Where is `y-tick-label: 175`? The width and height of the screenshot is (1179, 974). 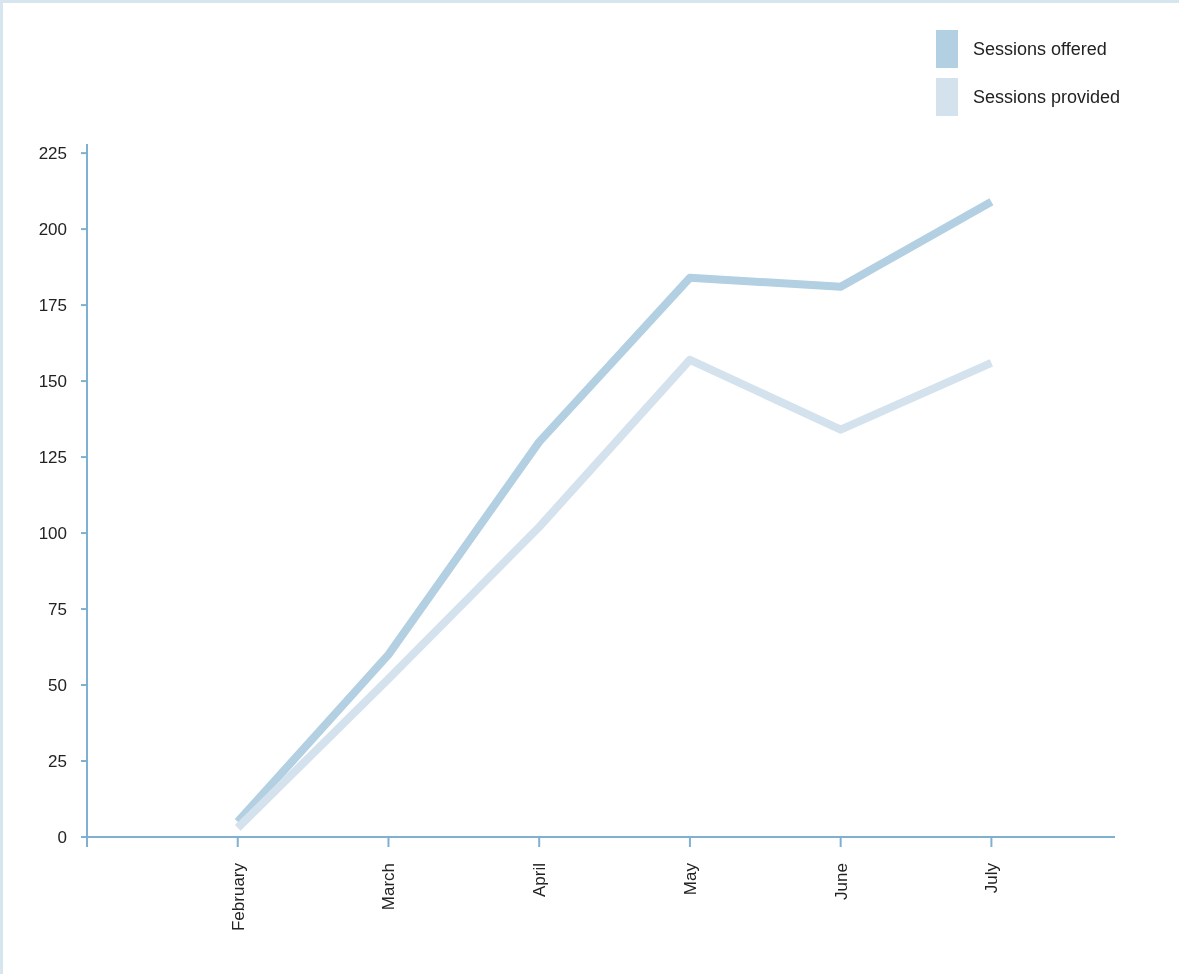
y-tick-label: 175 is located at coordinates (52, 306).